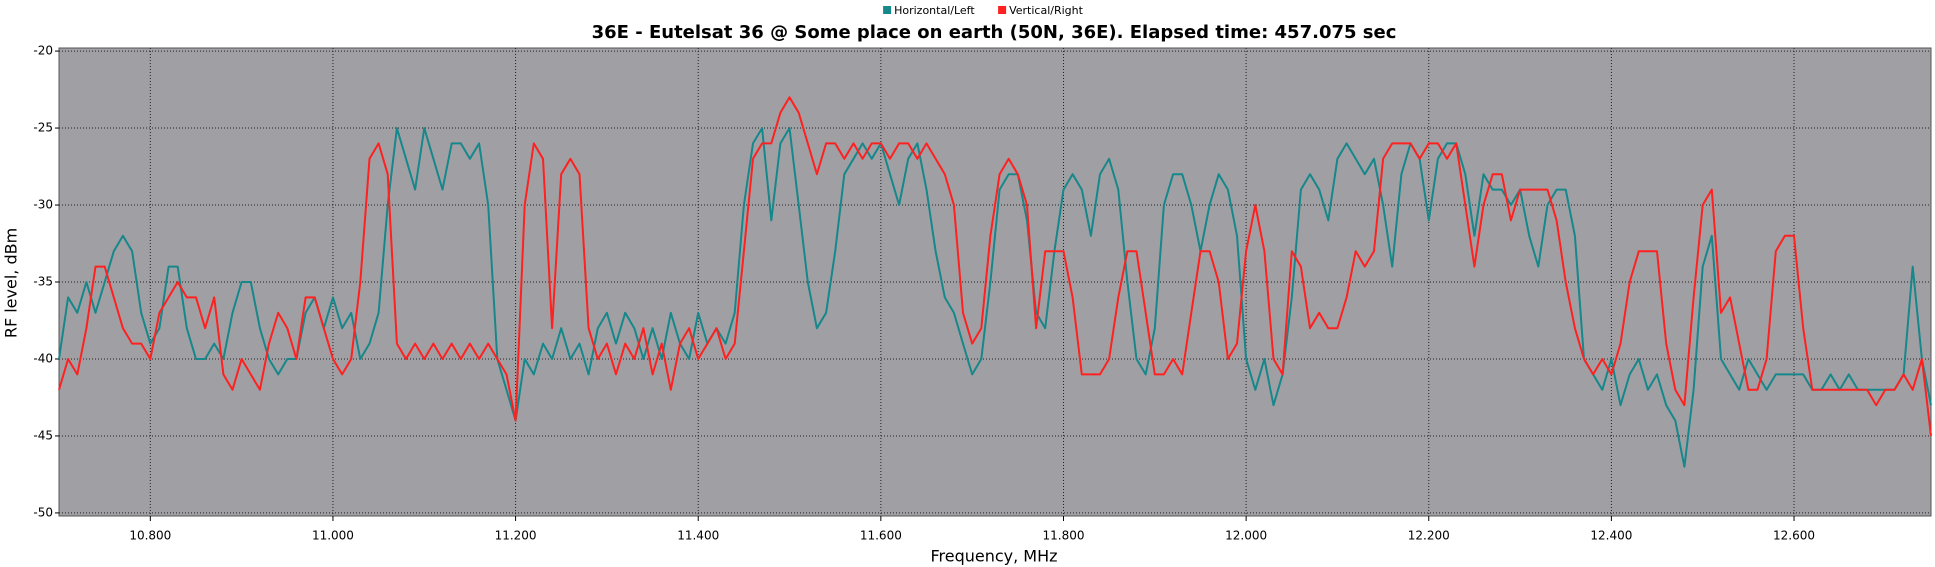 Image resolution: width=1935 pixels, height=567 pixels. What do you see at coordinates (698, 536) in the screenshot?
I see `x-tick-label: 11.400` at bounding box center [698, 536].